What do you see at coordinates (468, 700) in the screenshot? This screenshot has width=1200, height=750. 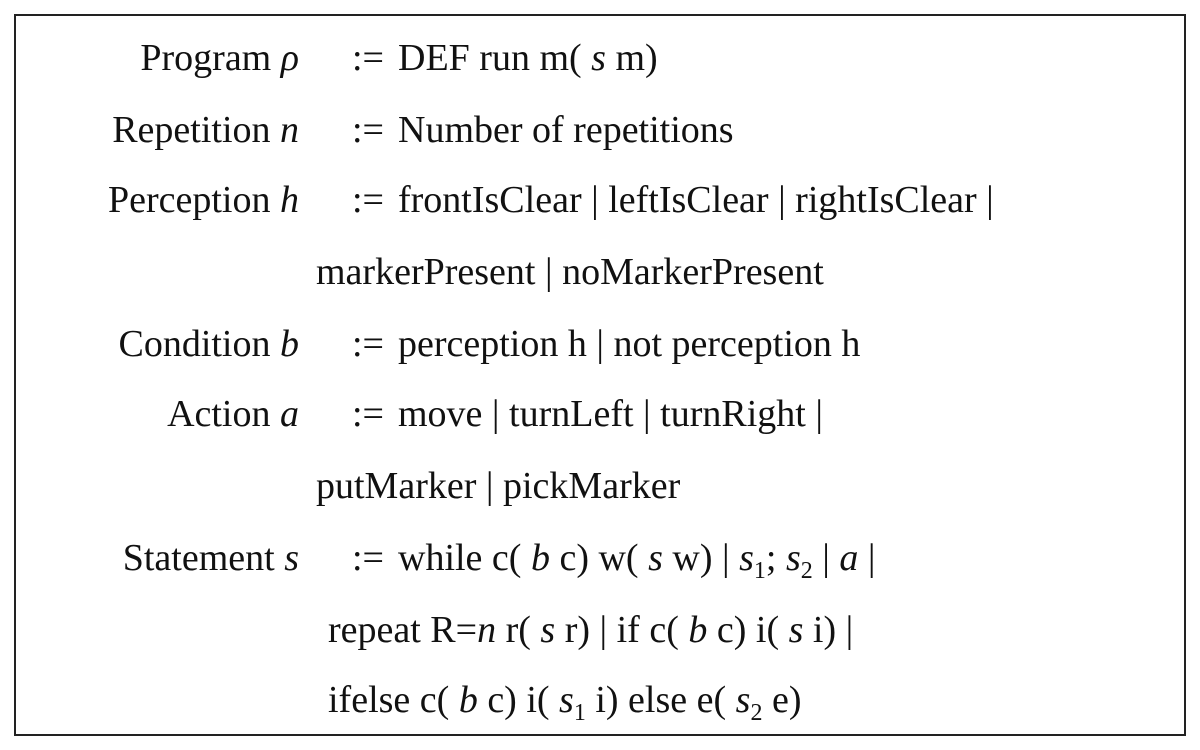 I see `ifelse-cond-symbol: b` at bounding box center [468, 700].